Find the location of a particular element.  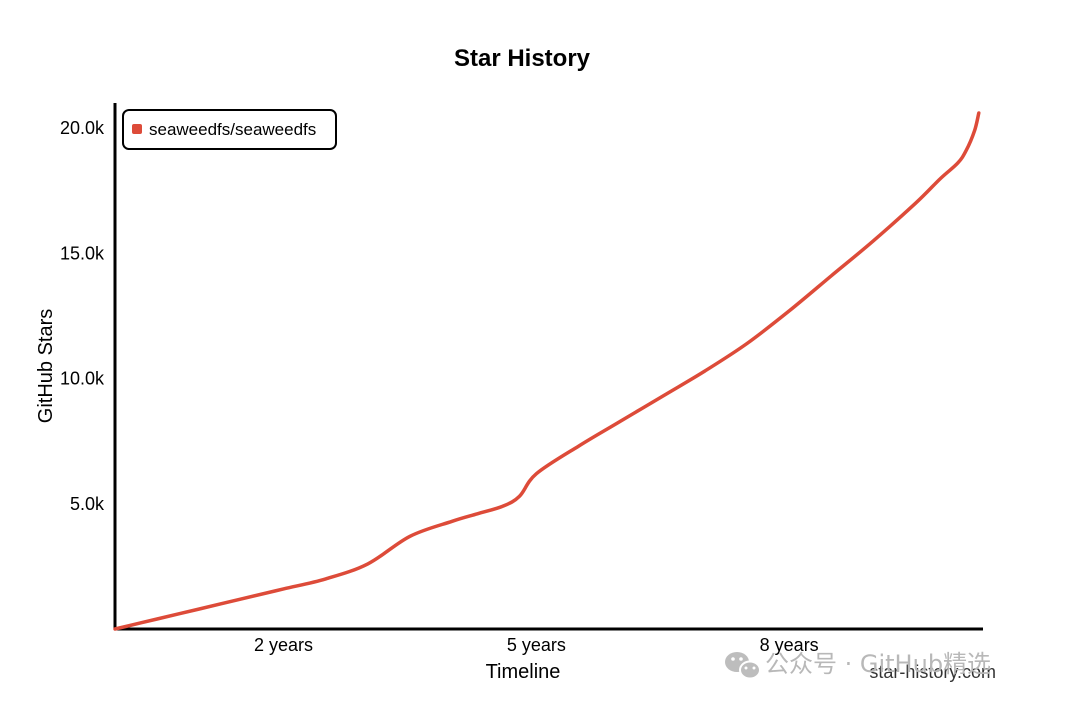

y-axis-ticks: 5.0k 10.0k 15.0k 20.0k is located at coordinates (82, 316).